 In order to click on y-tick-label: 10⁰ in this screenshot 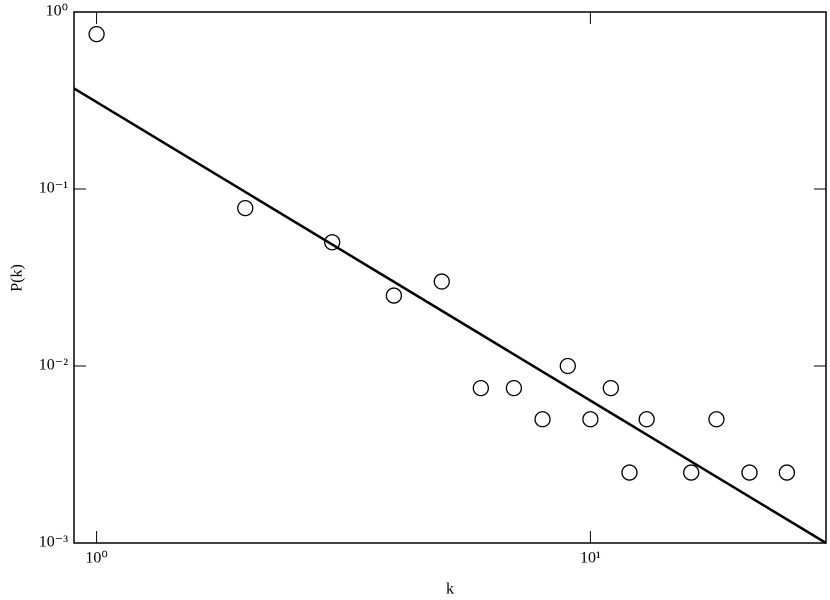, I will do `click(57, 11)`.